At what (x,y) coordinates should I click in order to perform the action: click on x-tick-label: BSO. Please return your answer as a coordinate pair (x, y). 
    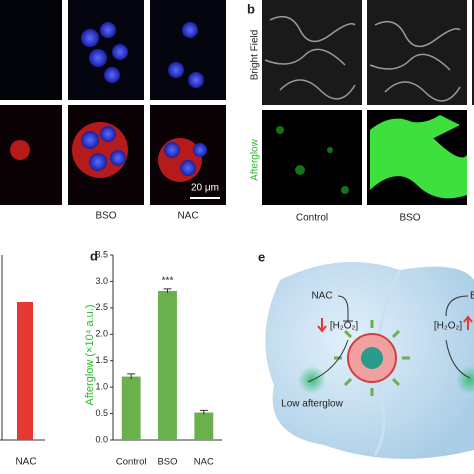
    Looking at the image, I should click on (167, 462).